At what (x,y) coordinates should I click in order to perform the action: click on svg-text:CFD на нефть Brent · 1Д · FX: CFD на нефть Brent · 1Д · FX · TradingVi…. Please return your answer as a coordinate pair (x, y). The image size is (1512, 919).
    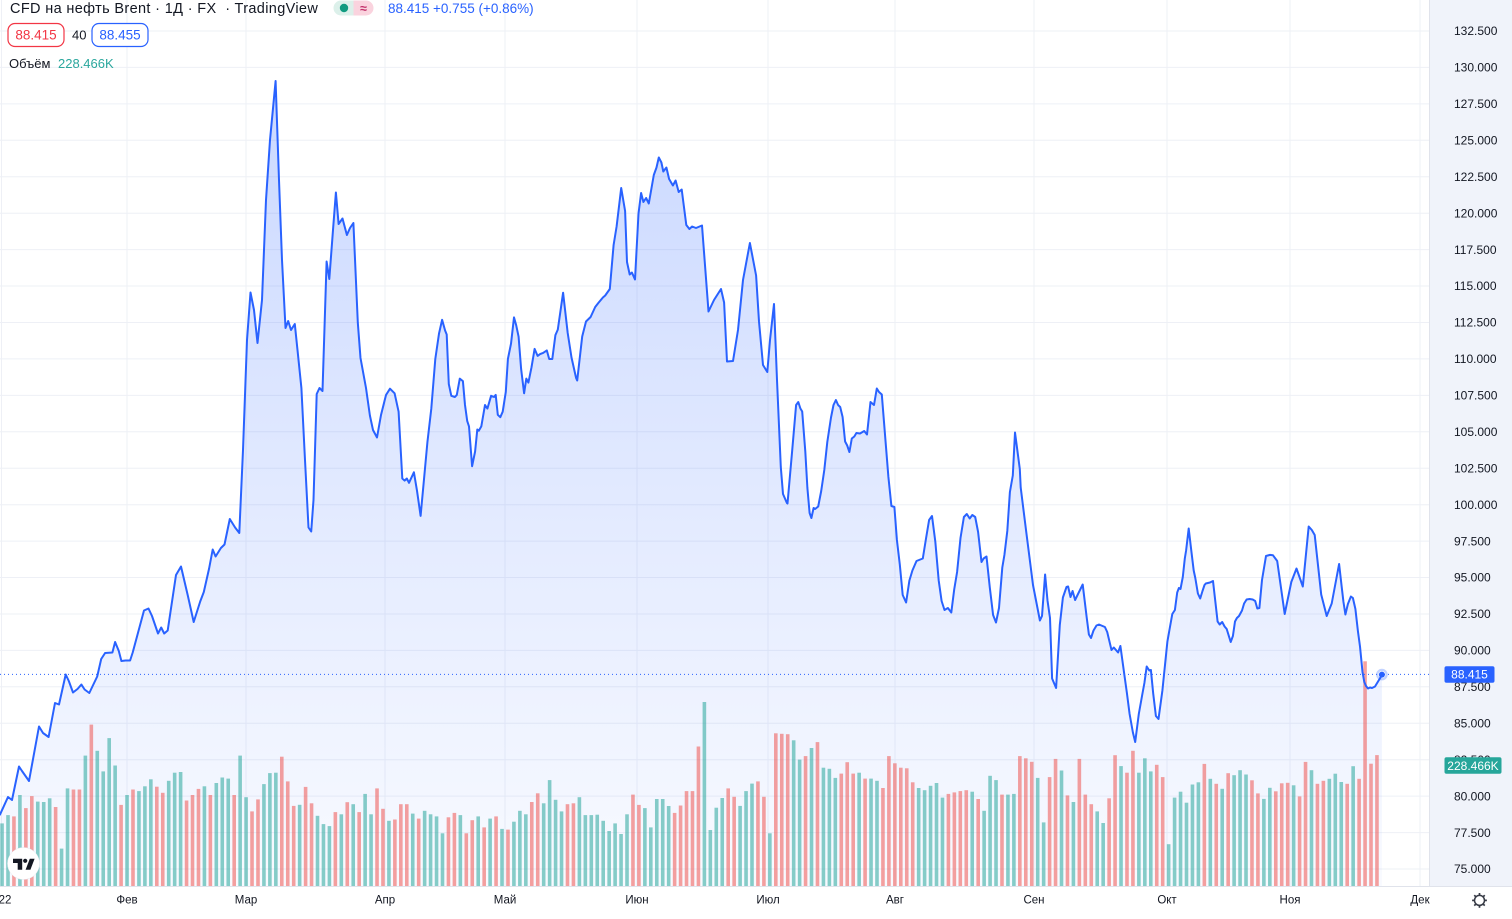
    Looking at the image, I should click on (164, 9).